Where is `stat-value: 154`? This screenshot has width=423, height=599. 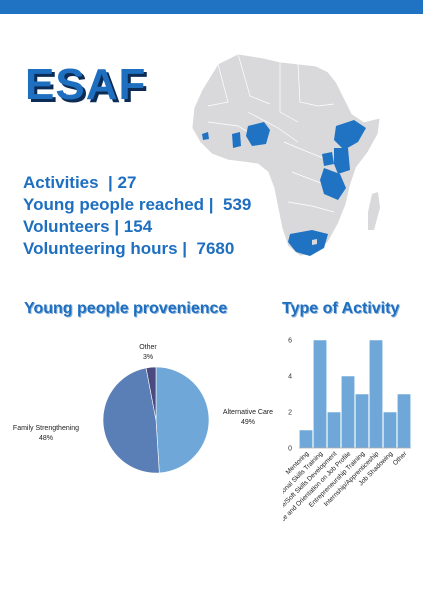 stat-value: 154 is located at coordinates (138, 226).